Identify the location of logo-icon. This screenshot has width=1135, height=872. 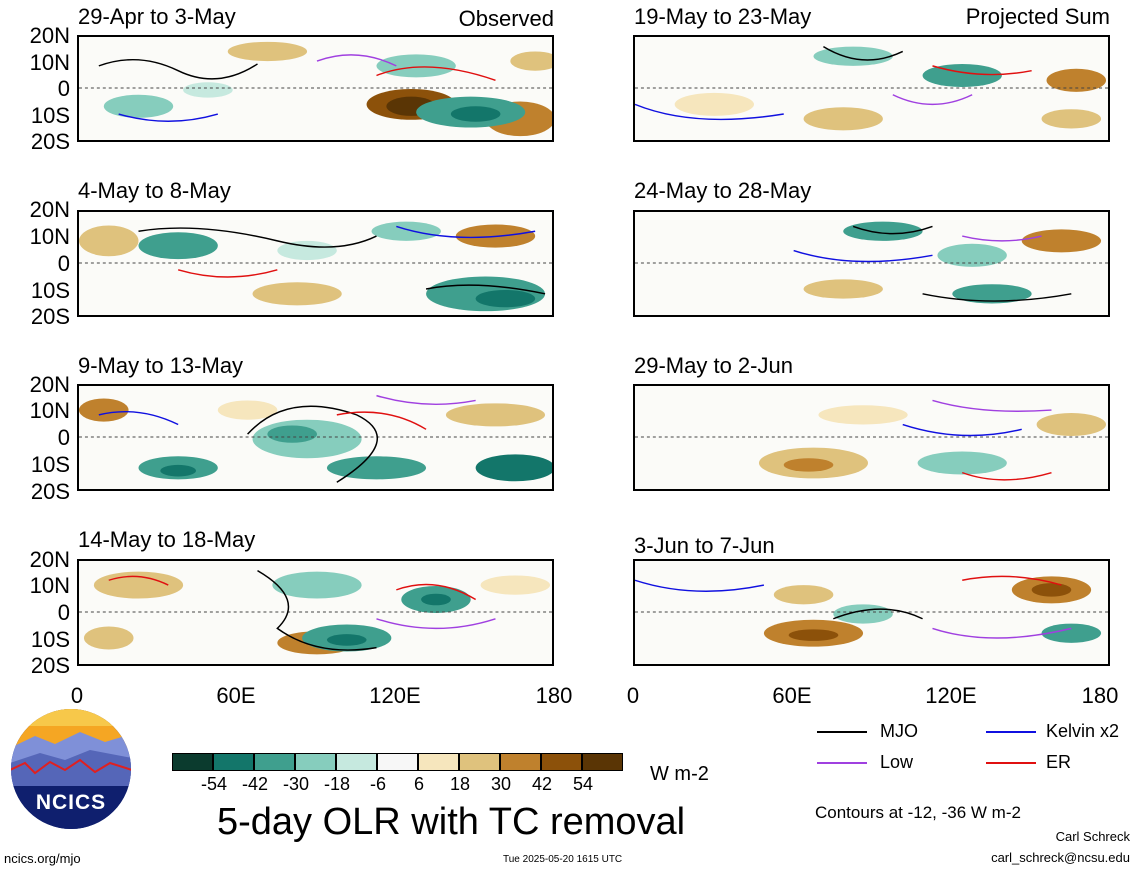
(71, 769).